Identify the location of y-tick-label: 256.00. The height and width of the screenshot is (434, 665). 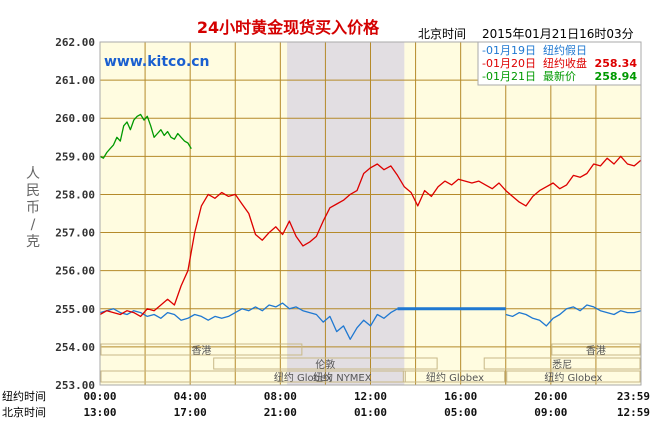
(75, 271).